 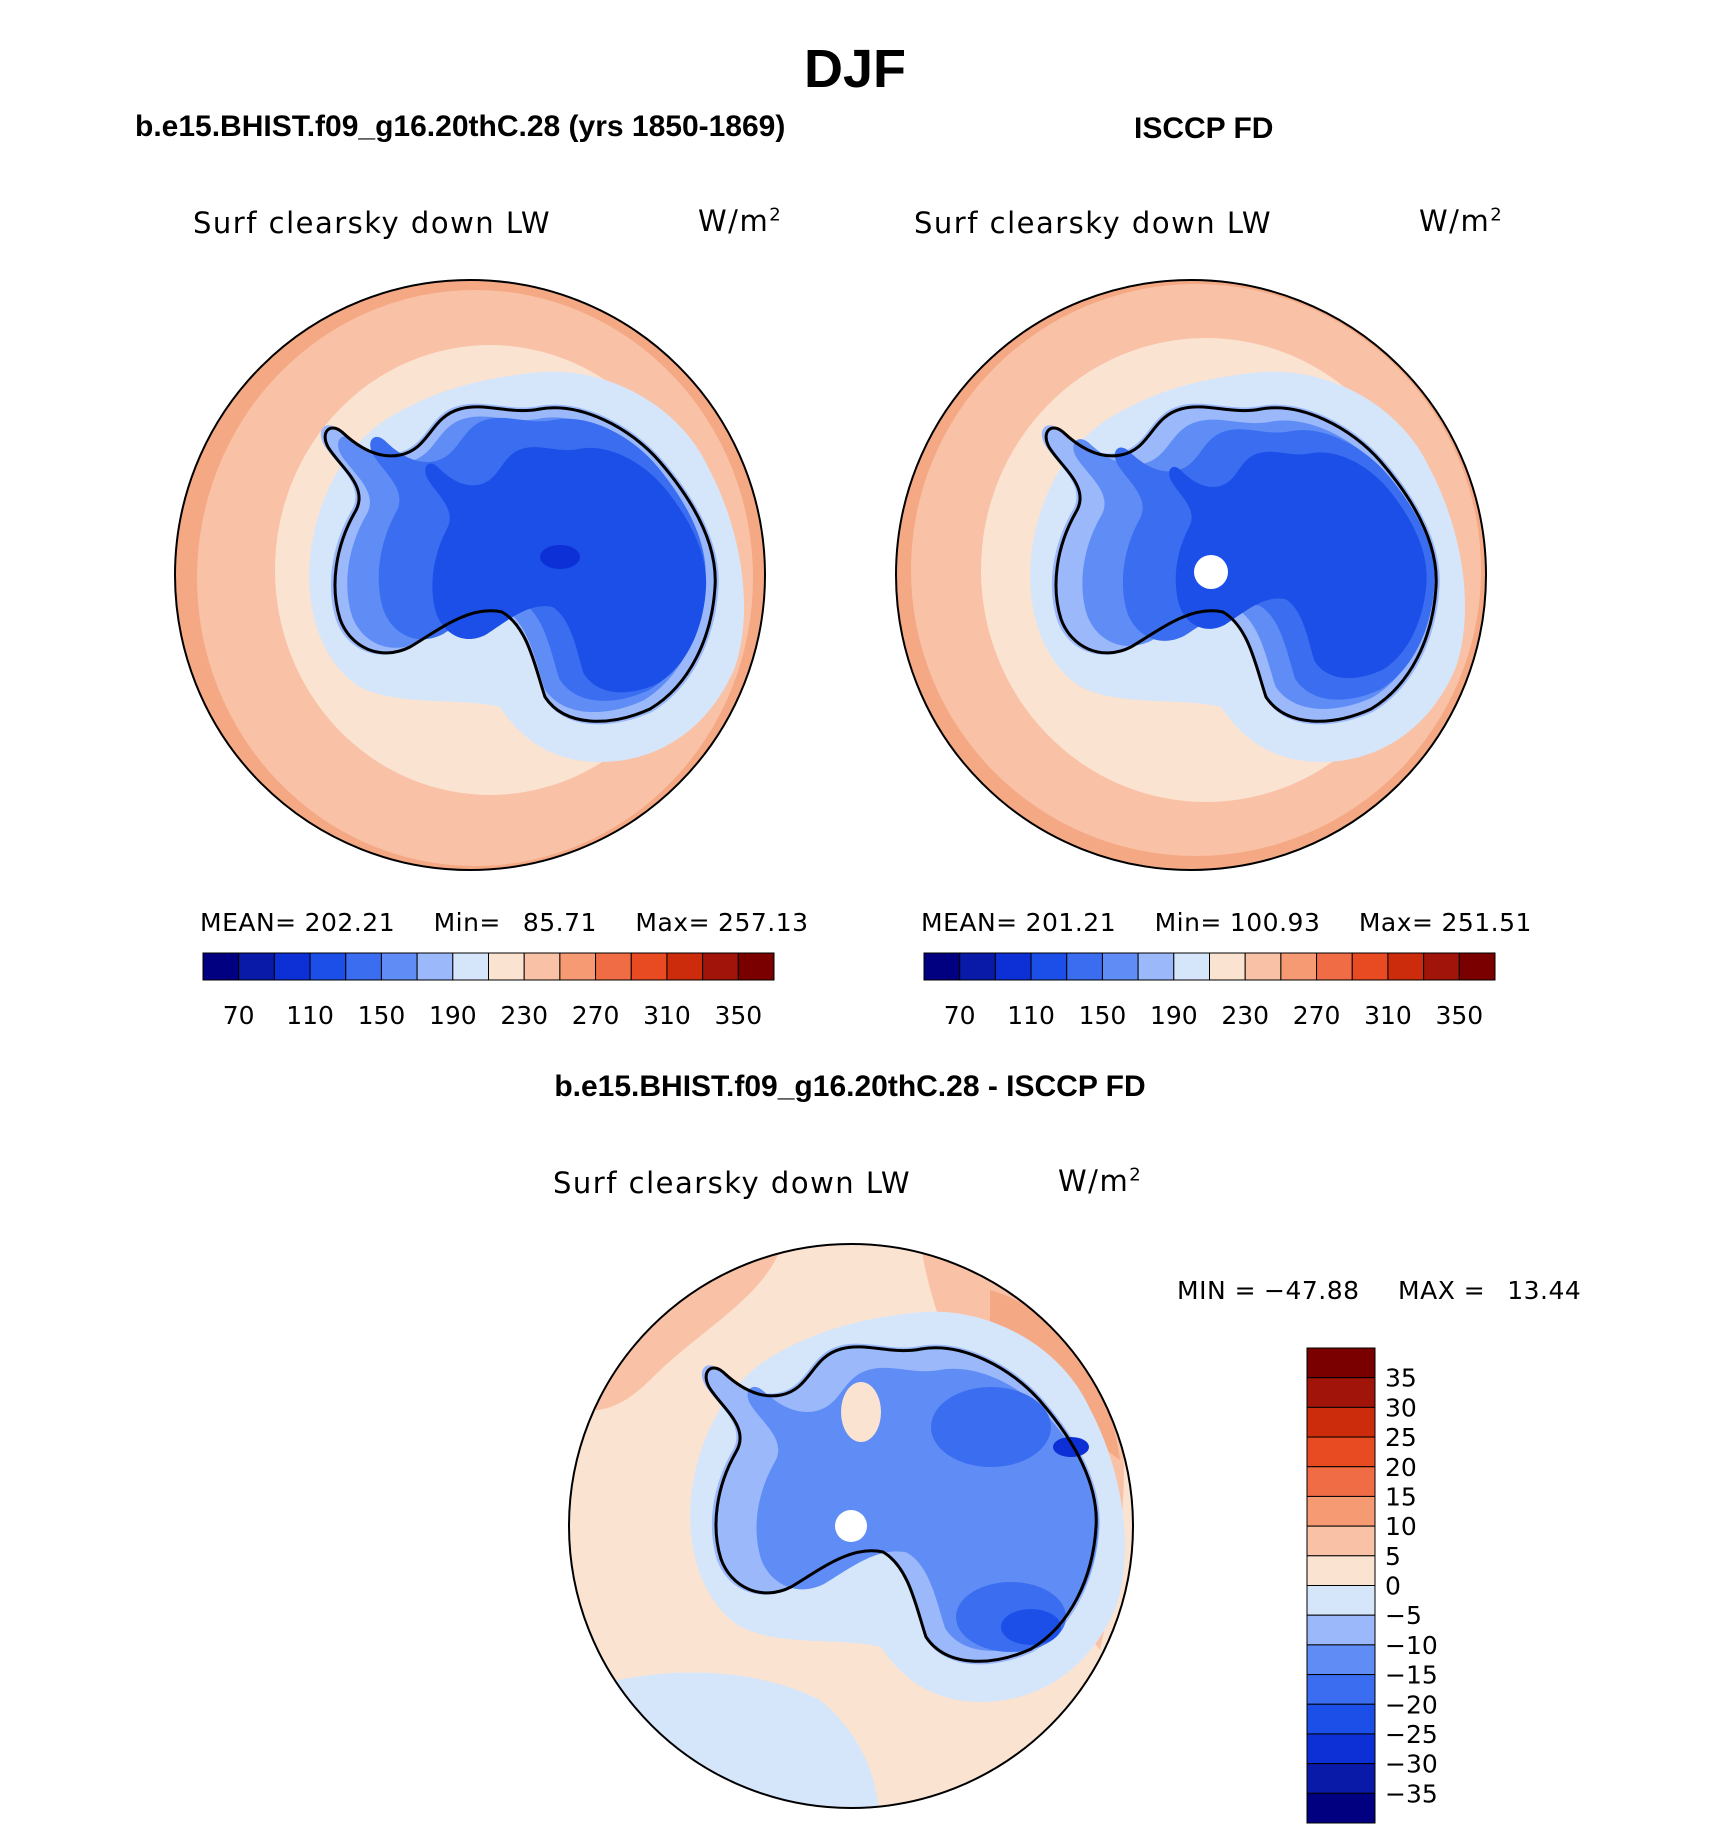 What do you see at coordinates (488, 991) in the screenshot?
I see `colorbar-model: 70 110 150 190 230 270 310 350` at bounding box center [488, 991].